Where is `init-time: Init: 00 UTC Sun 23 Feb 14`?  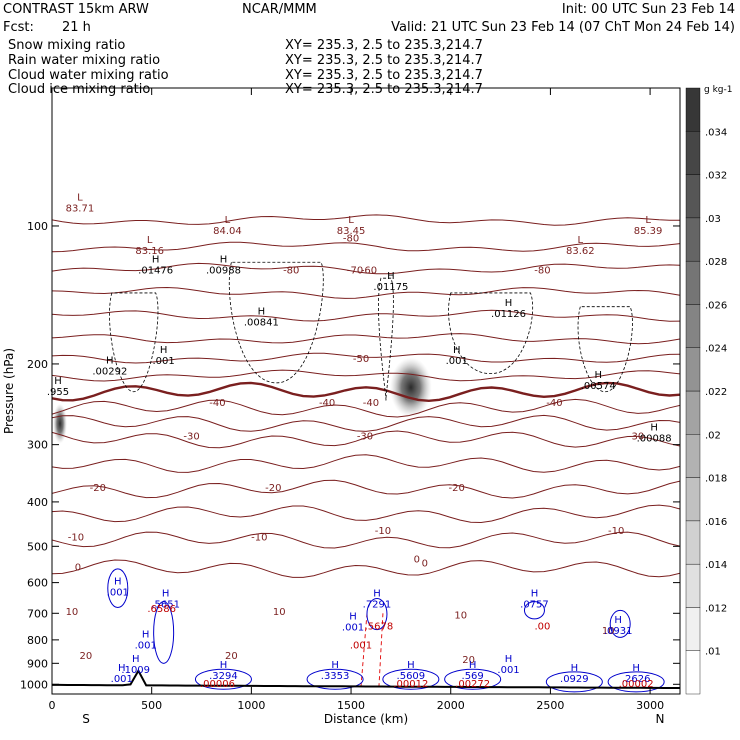
init-time: Init: 00 UTC Sun 23 Feb 14 is located at coordinates (648, 9).